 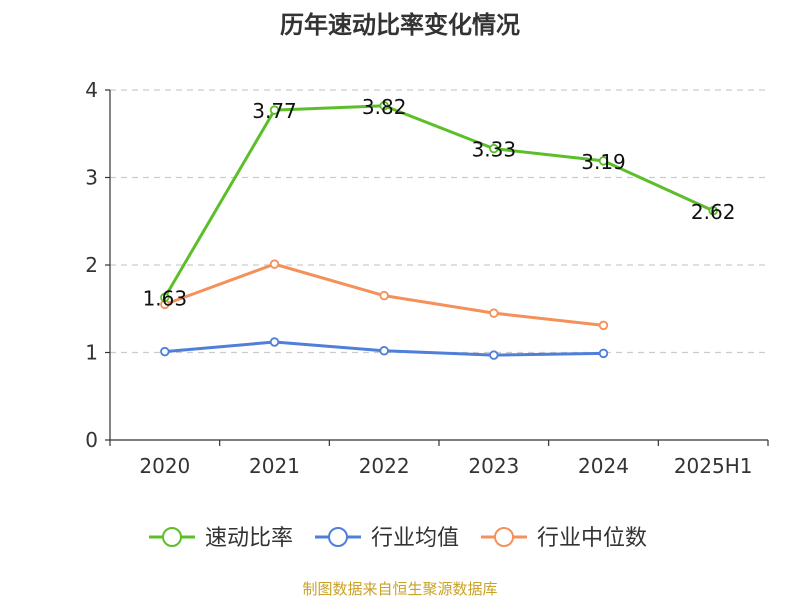 I want to click on y-tick-label: 3, so click(x=91, y=178).